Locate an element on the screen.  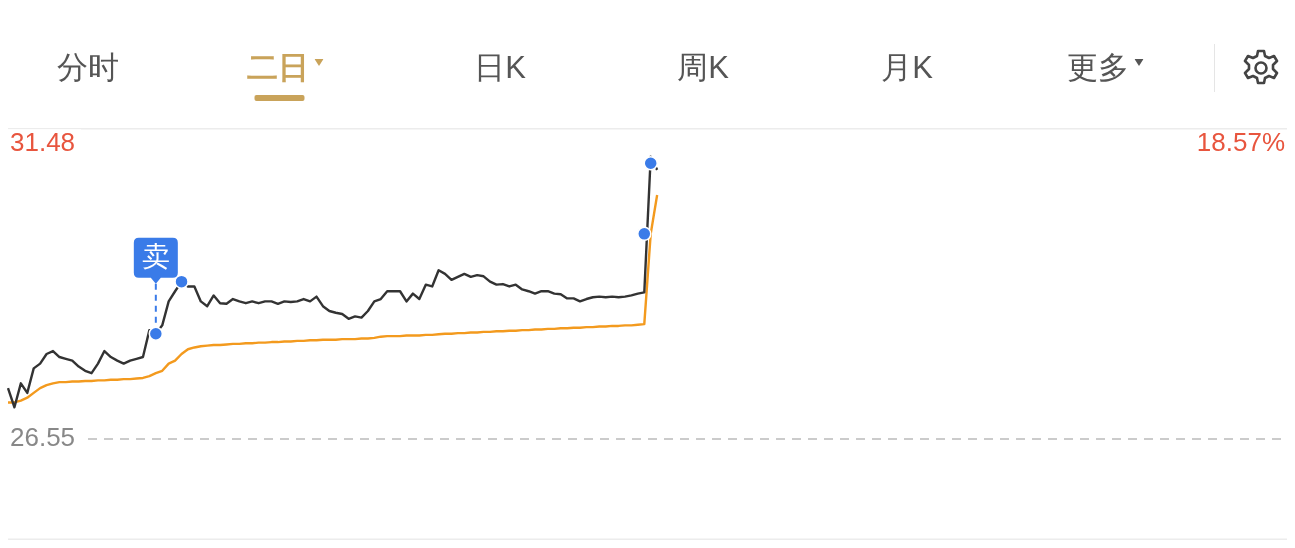
text: 二日 is located at coordinates (277, 67).